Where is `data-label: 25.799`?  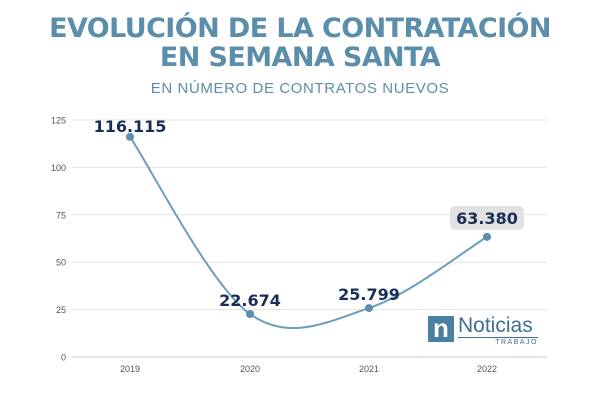 data-label: 25.799 is located at coordinates (369, 294).